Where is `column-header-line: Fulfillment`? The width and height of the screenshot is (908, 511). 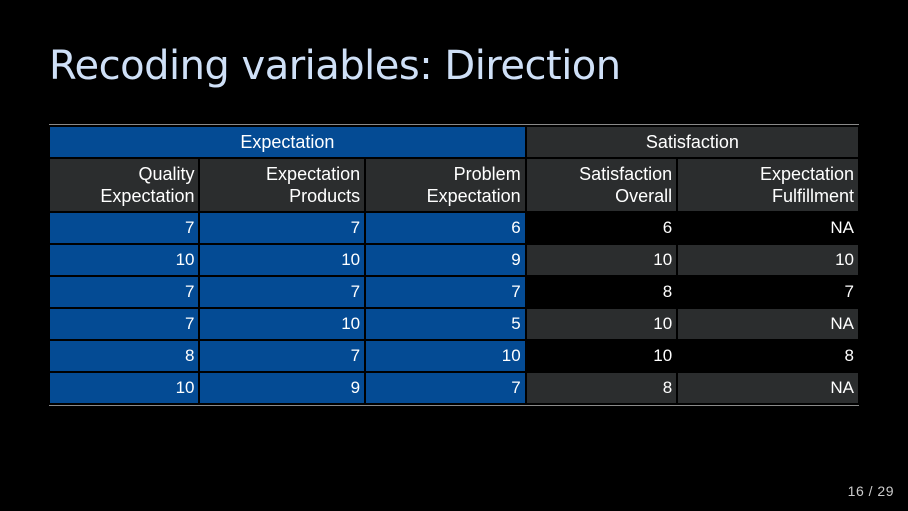
column-header-line: Fulfillment is located at coordinates (812, 196).